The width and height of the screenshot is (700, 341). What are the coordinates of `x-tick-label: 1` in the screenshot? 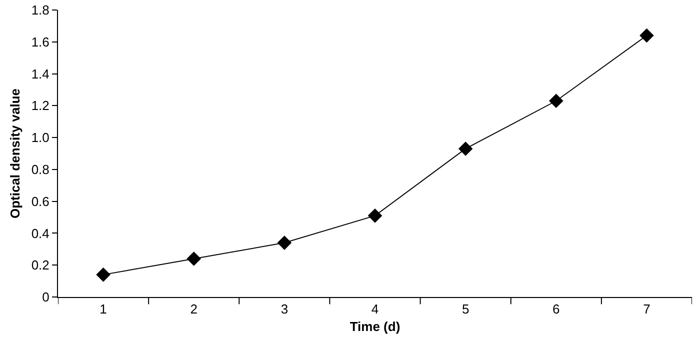 It's located at (103, 309).